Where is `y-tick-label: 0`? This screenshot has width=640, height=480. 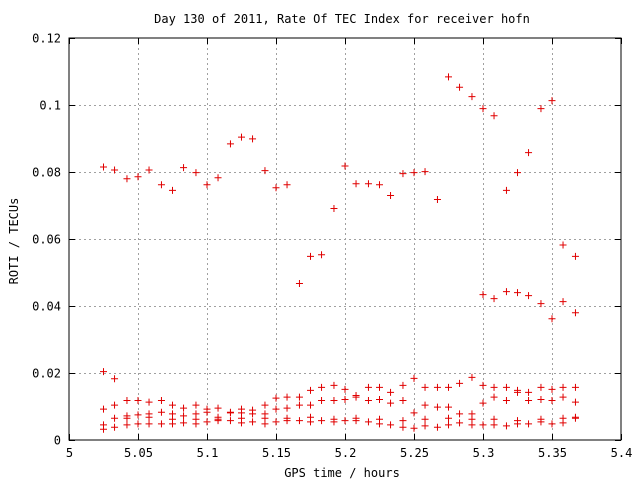
y-tick-label: 0 is located at coordinates (57, 441).